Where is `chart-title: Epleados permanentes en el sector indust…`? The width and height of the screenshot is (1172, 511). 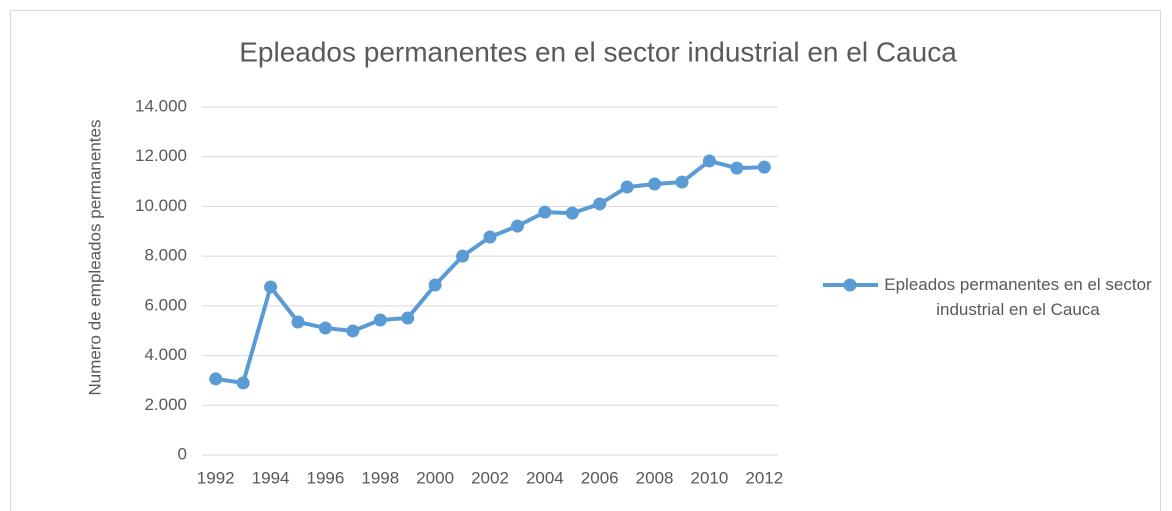 chart-title: Epleados permanentes en el sector indust… is located at coordinates (598, 51).